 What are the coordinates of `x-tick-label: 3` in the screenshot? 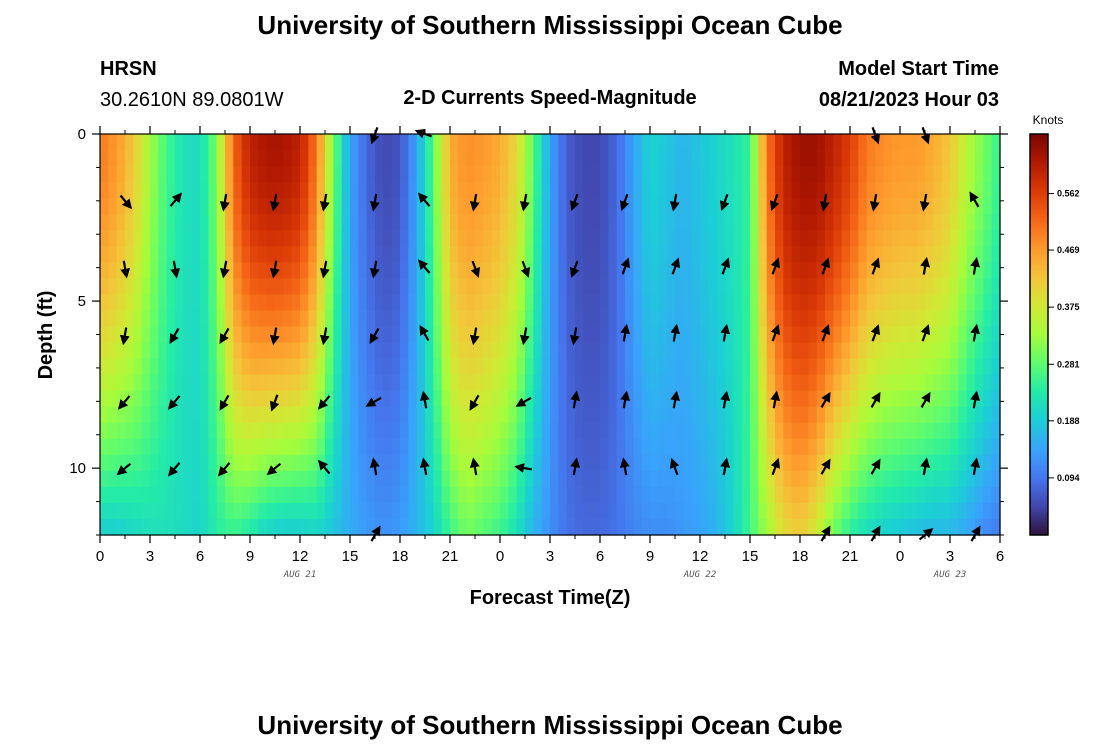 It's located at (550, 556).